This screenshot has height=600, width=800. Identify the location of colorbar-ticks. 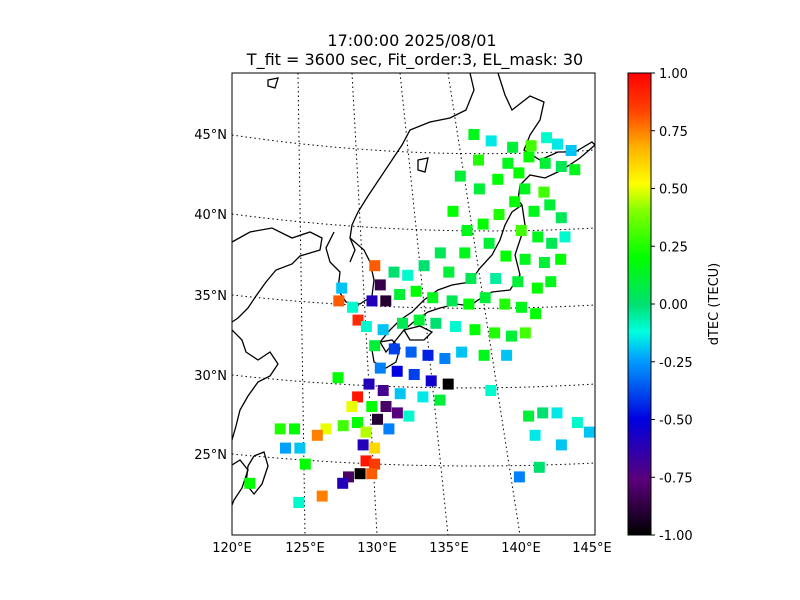
(653, 304).